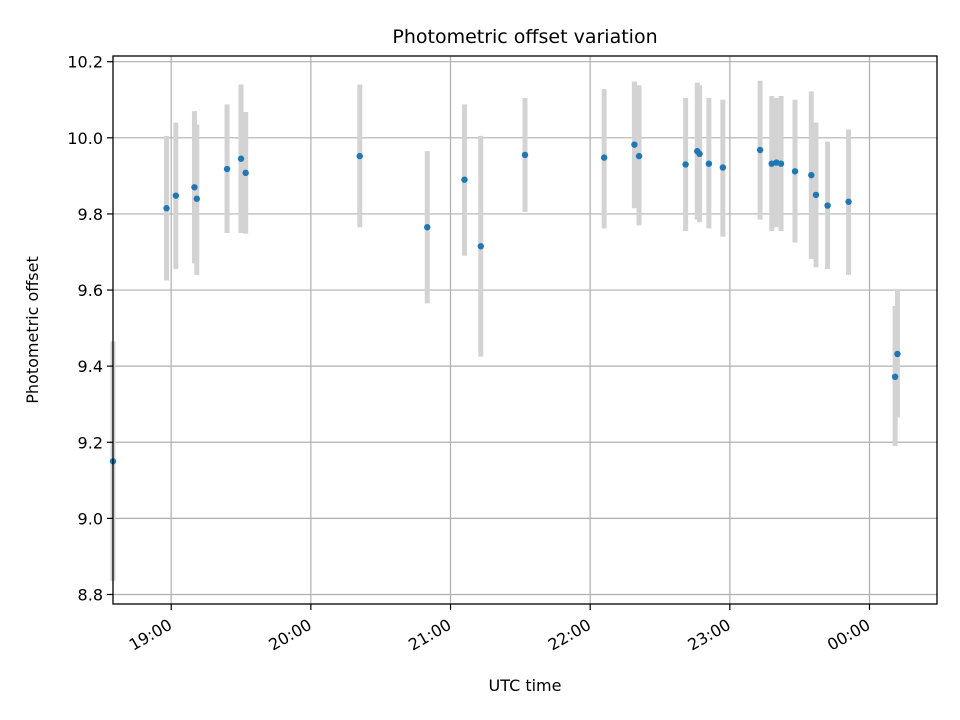 The image size is (960, 720). I want to click on y-tick-label: 9.6, so click(90, 290).